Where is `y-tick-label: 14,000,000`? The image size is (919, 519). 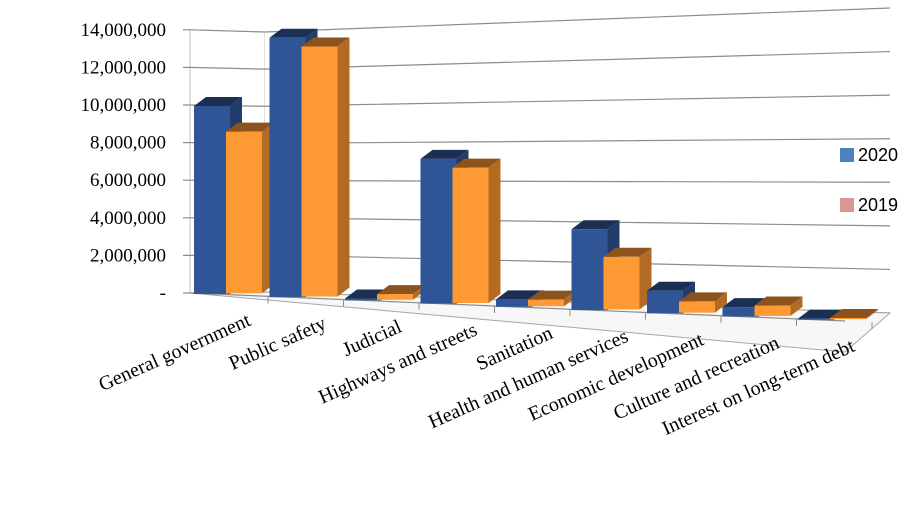 y-tick-label: 14,000,000 is located at coordinates (124, 30).